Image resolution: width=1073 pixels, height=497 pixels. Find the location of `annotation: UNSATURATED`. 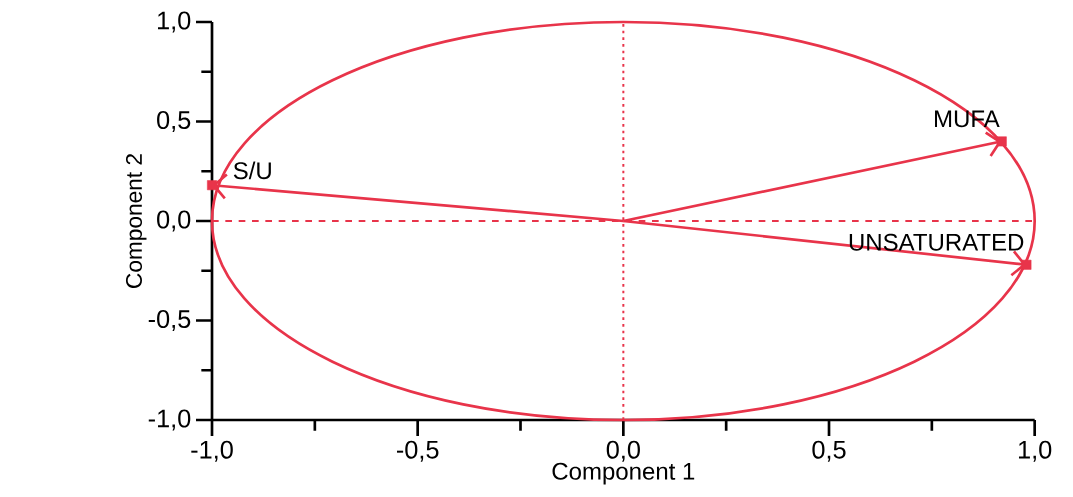

annotation: UNSATURATED is located at coordinates (936, 242).